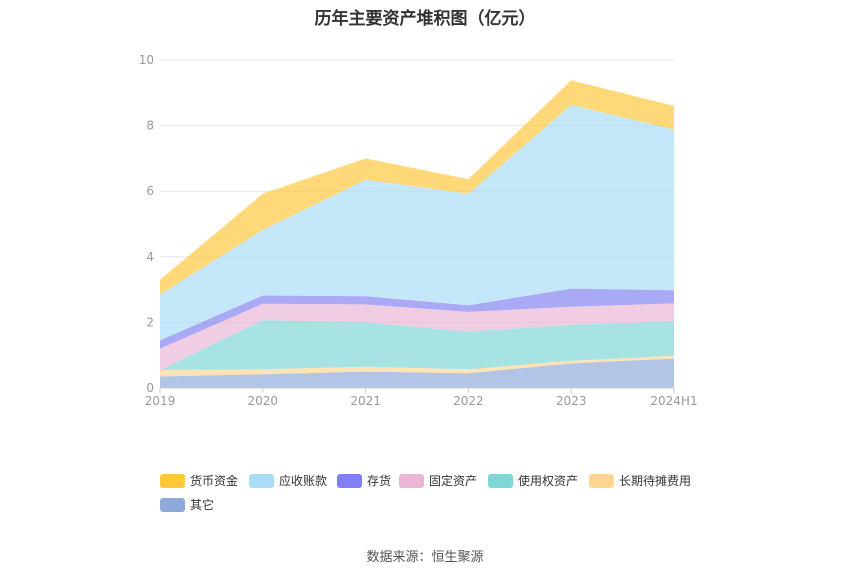 The image size is (850, 575). Describe the element at coordinates (673, 401) in the screenshot. I see `x-tick-label: 2024H1` at that location.